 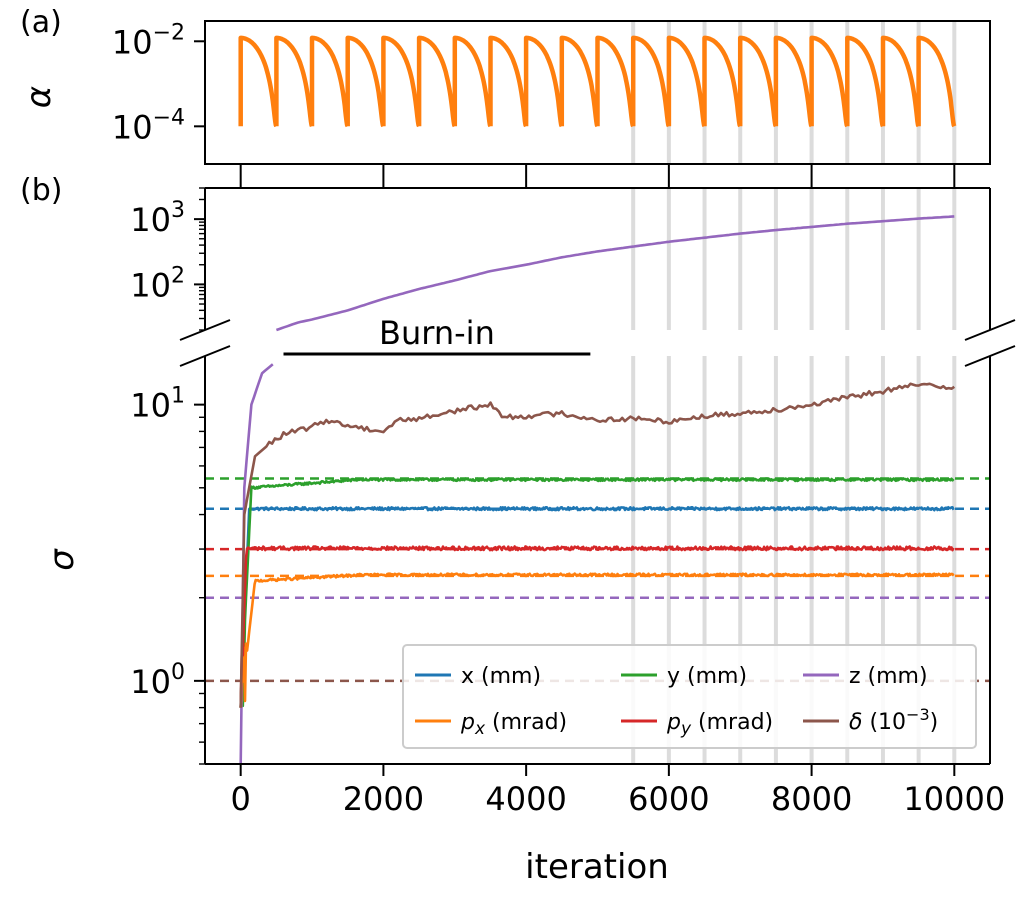 I want to click on panel-b-yticks: 10³ 10² 10¹ 10⁰, so click(x=167, y=476).